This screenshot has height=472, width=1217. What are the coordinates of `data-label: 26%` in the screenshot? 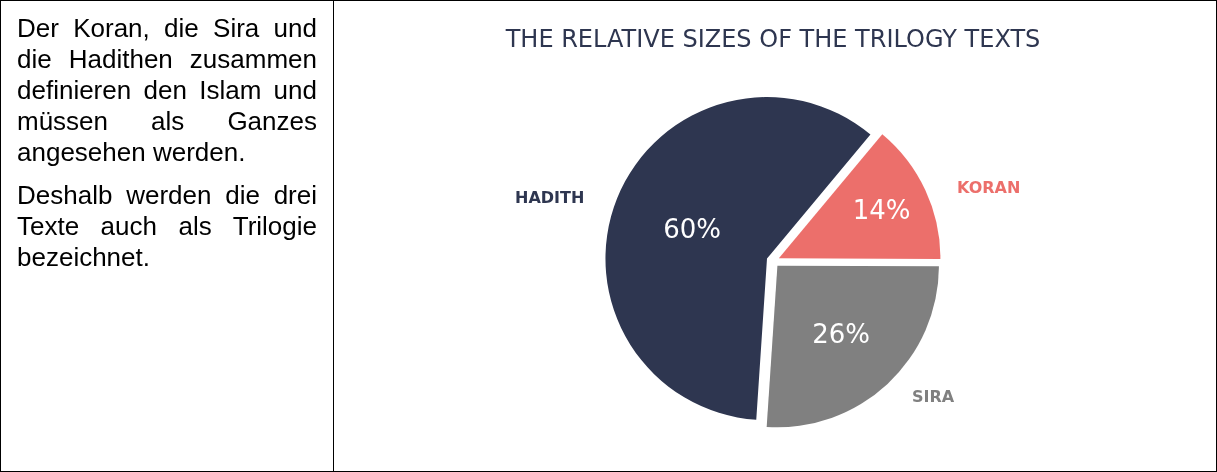 It's located at (841, 334).